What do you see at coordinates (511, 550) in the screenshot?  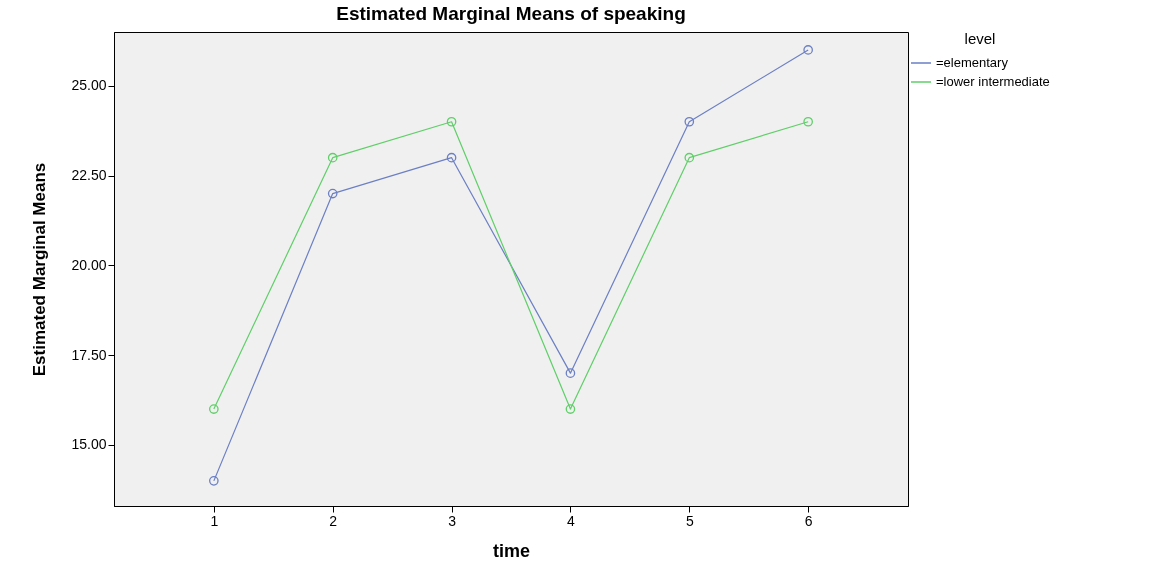 I see `x-axis-title: time` at bounding box center [511, 550].